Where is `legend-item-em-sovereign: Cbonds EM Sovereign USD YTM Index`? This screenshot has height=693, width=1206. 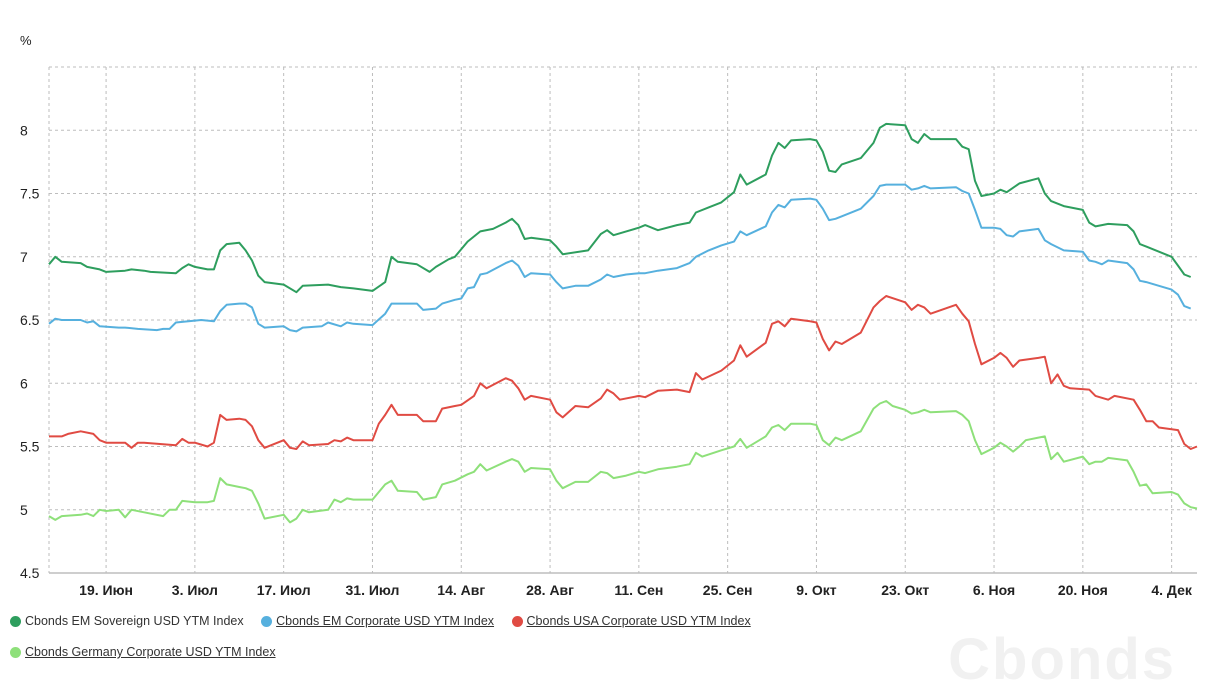 legend-item-em-sovereign: Cbonds EM Sovereign USD YTM Index is located at coordinates (127, 621).